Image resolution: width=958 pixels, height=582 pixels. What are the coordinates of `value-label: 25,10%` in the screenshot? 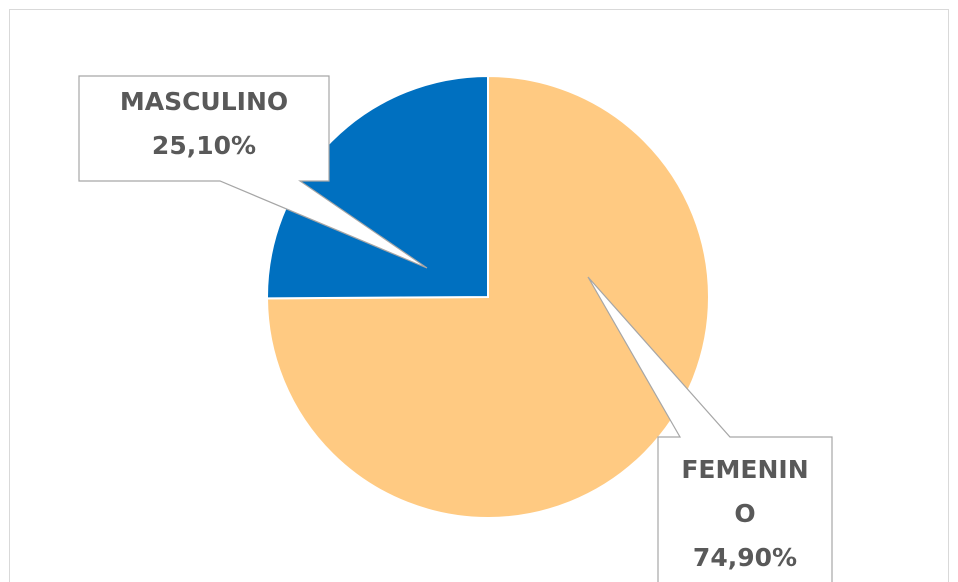 It's located at (204, 145).